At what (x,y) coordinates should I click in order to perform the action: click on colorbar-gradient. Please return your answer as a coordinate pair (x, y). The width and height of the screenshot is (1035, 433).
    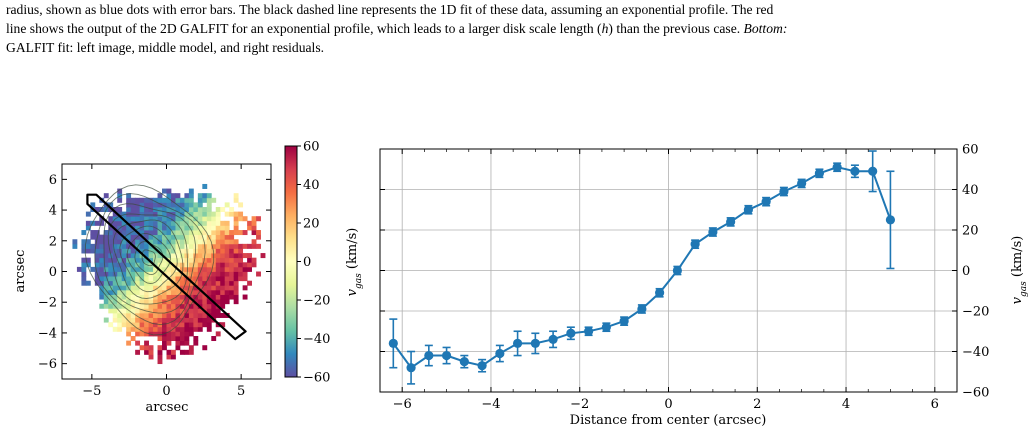
    Looking at the image, I should click on (291, 261).